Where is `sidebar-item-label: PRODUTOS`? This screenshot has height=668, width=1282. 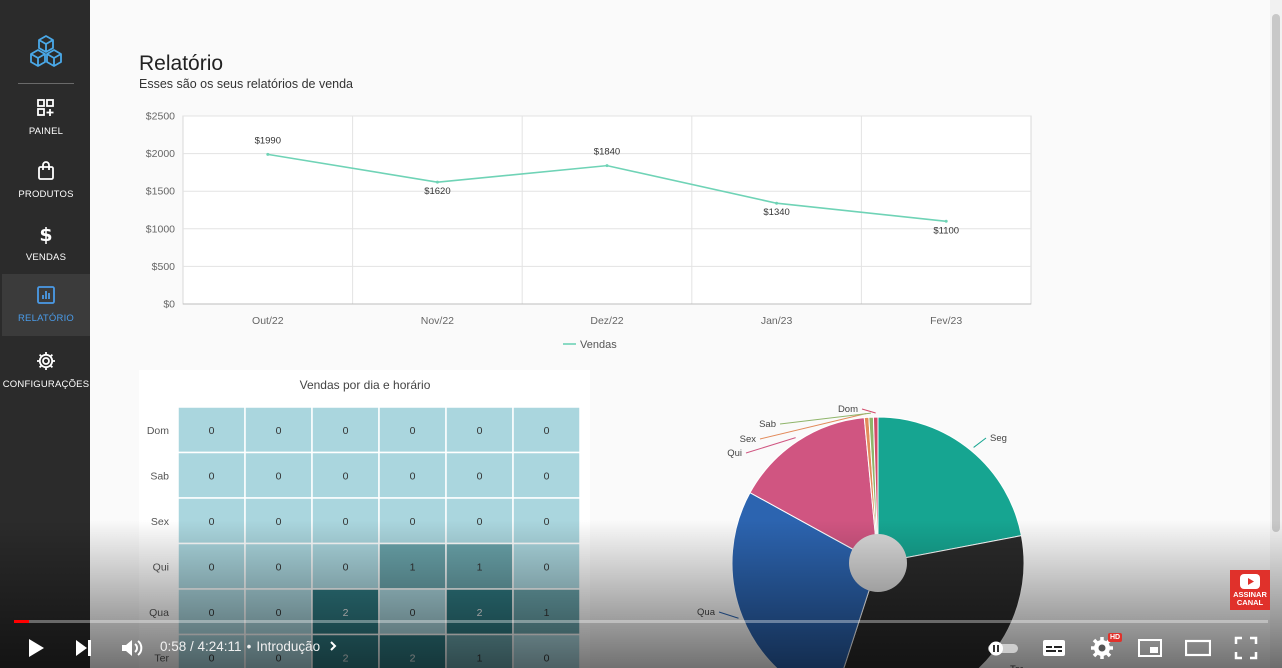
sidebar-item-label: PRODUTOS is located at coordinates (46, 194).